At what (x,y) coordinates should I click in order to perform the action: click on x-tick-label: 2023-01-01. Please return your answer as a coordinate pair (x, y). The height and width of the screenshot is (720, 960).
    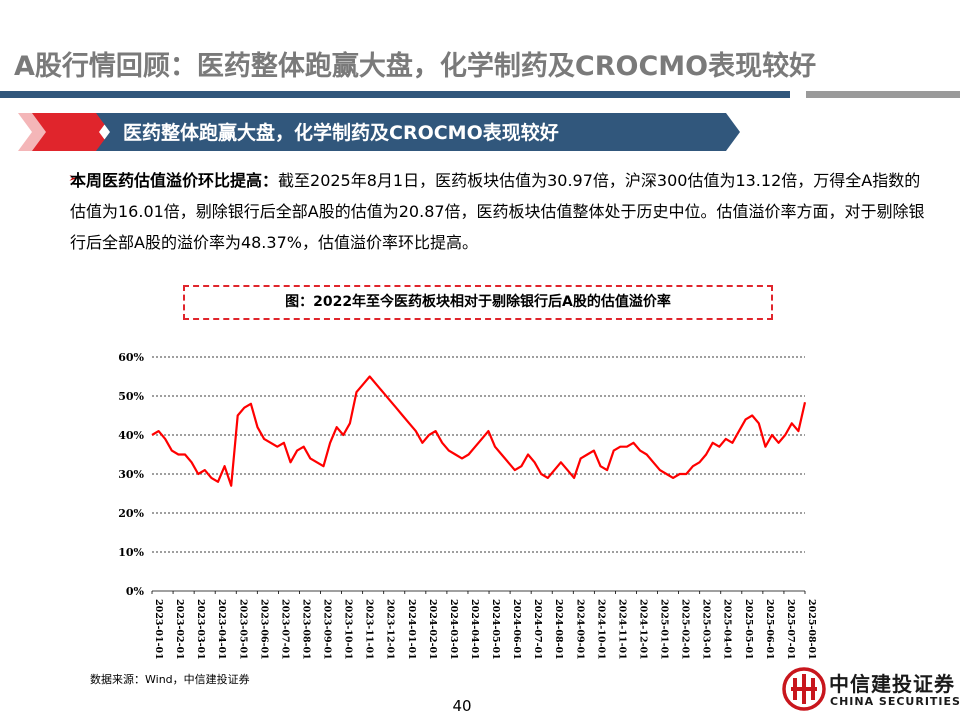
    Looking at the image, I should click on (158, 629).